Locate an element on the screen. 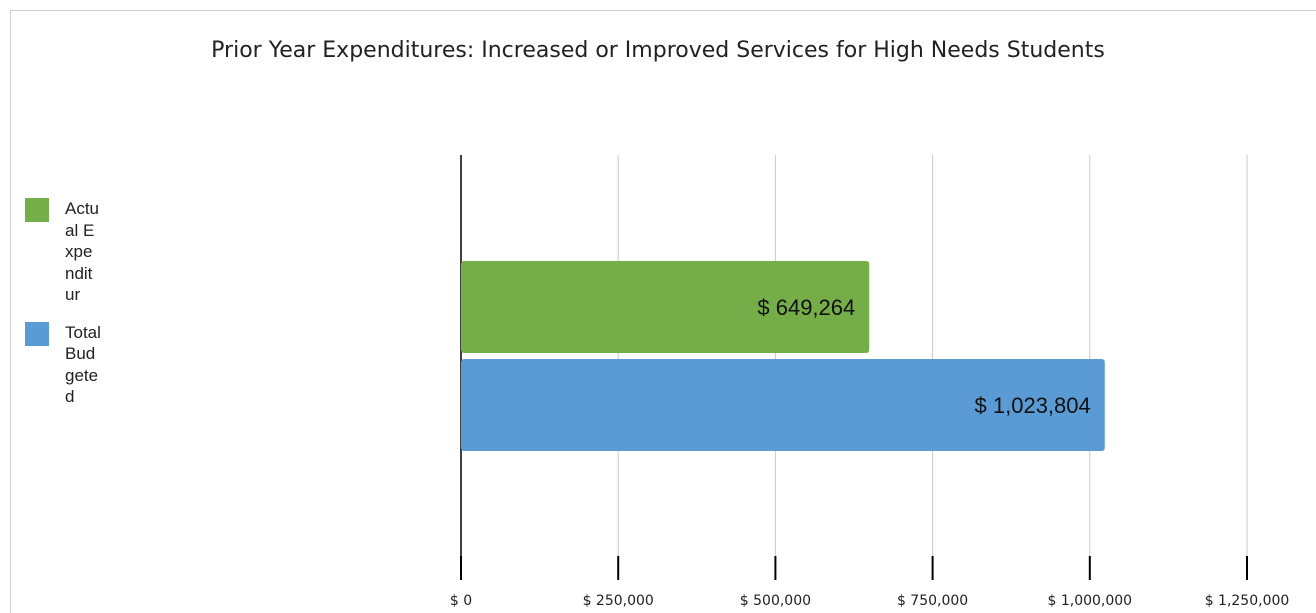 This screenshot has width=1316, height=613. legend-label-budgeted: Total Budgeted is located at coordinates (83, 364).